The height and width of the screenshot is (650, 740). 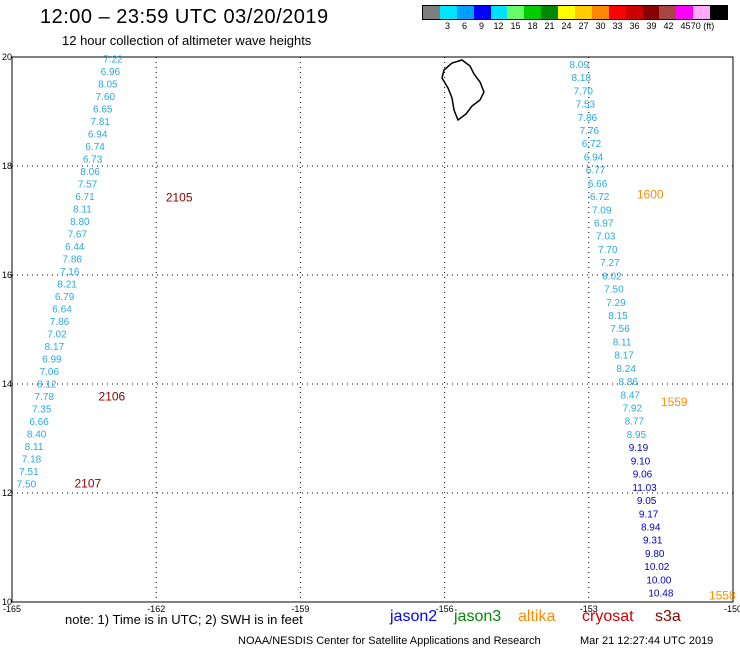 I want to click on wave-height-label: 7.29, so click(x=616, y=303).